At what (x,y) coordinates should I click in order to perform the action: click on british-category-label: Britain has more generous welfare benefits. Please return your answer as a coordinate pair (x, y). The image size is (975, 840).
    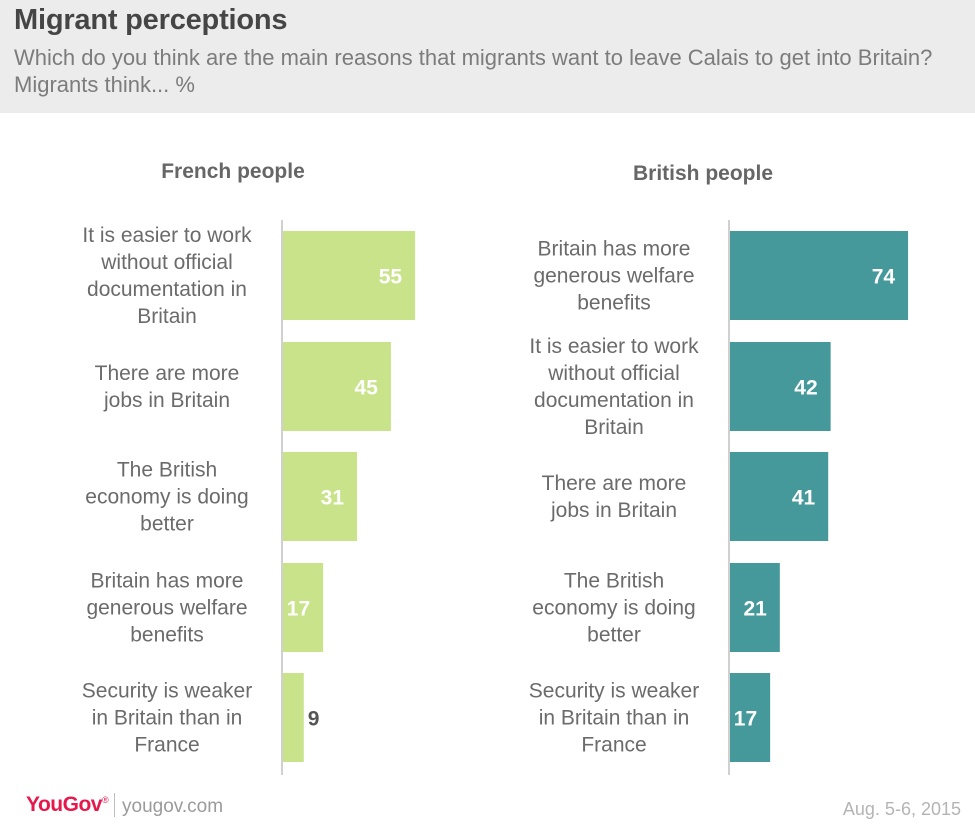
    Looking at the image, I should click on (613, 276).